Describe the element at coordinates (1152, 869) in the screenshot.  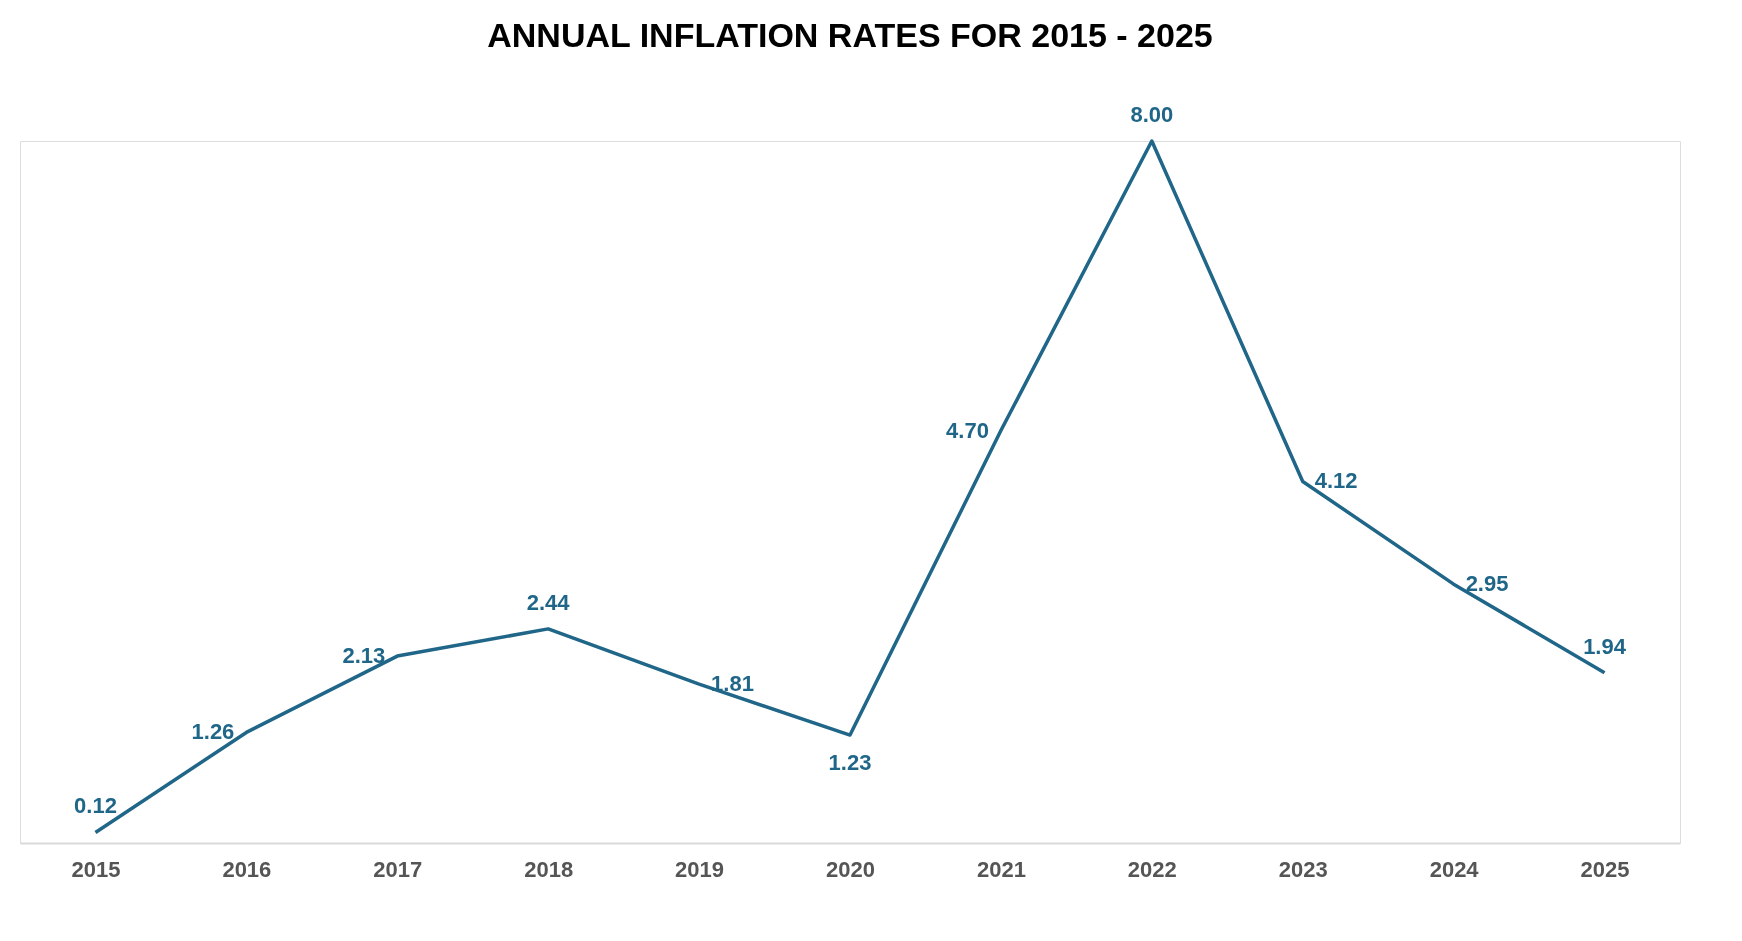
I see `x-tick-label: 2022` at that location.